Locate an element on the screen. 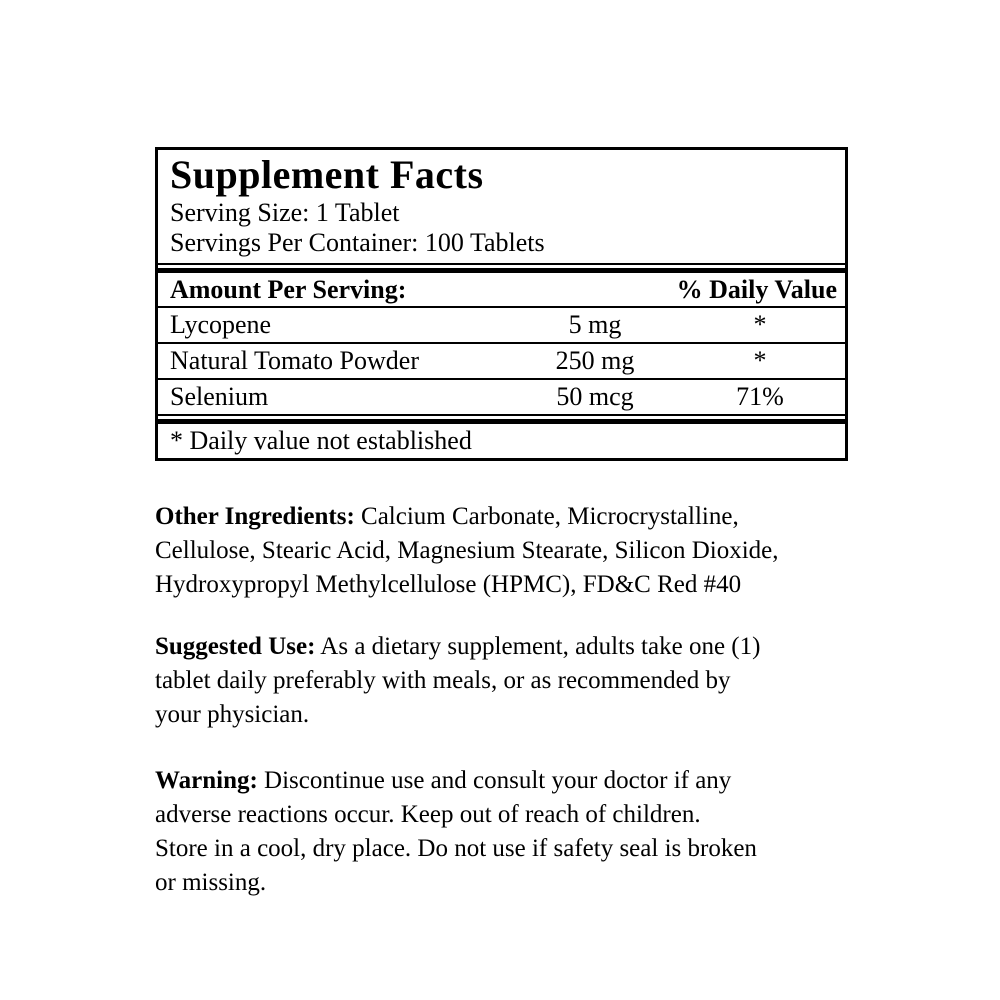 Image resolution: width=1000 pixels, height=1000 pixels. ingredient-daily-value: 71% is located at coordinates (760, 396).